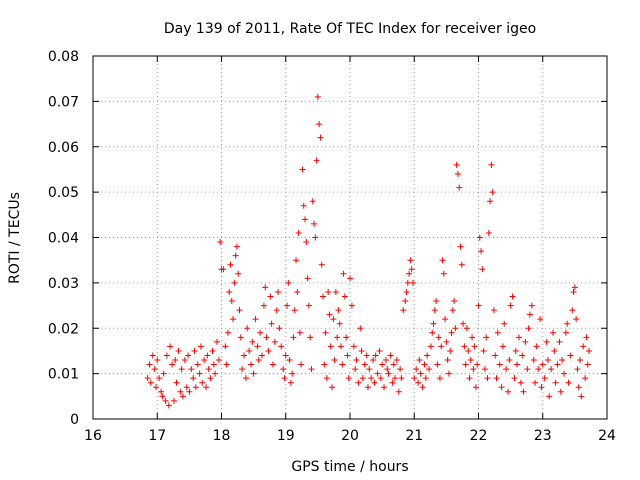 The width and height of the screenshot is (640, 480). What do you see at coordinates (63, 57) in the screenshot?
I see `y-tick-label: 0.08` at bounding box center [63, 57].